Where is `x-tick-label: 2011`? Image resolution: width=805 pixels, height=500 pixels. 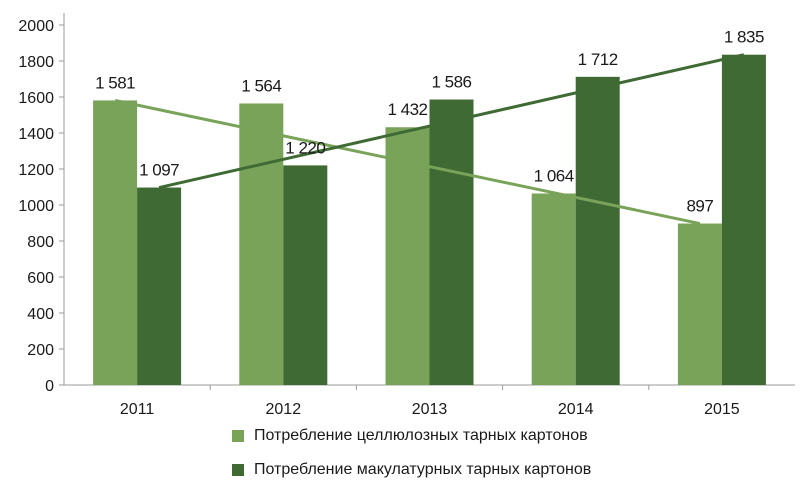
x-tick-label: 2011 is located at coordinates (137, 409).